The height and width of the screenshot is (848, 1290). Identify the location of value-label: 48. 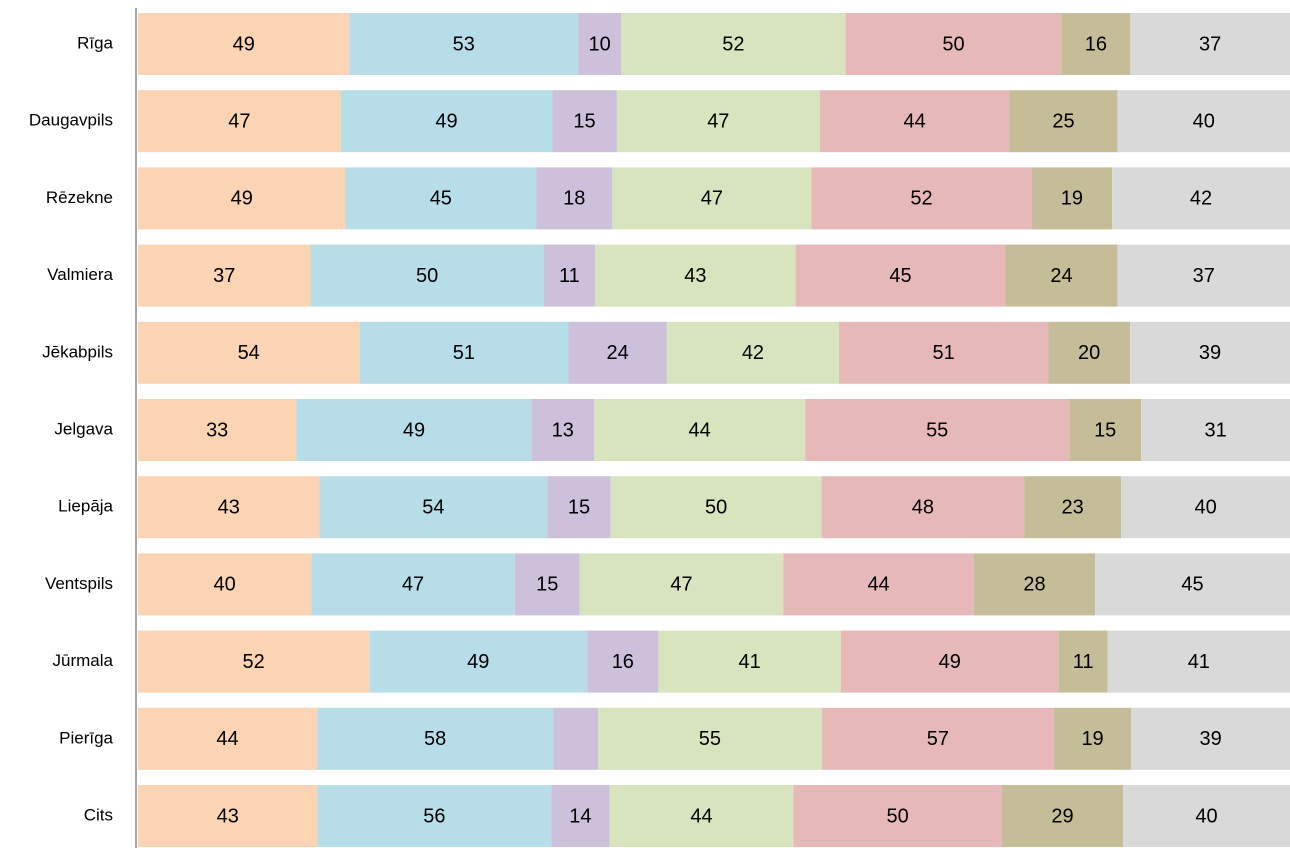
(923, 507).